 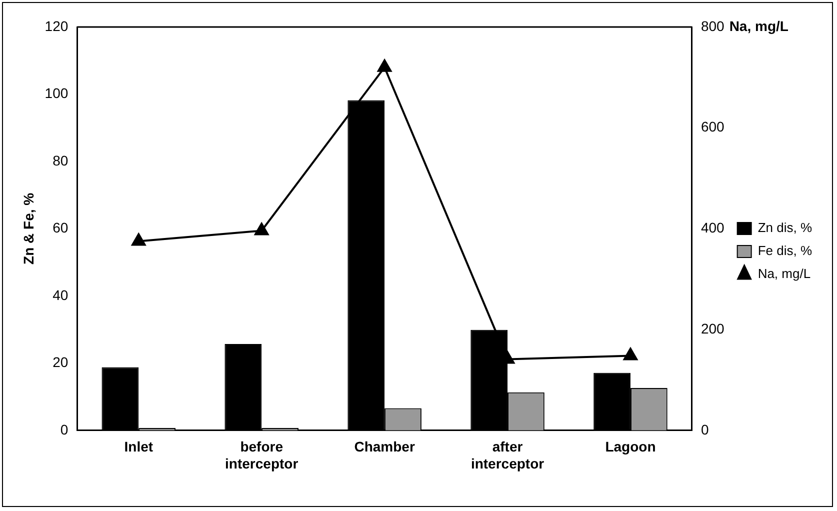 I want to click on legend-label: Fe dis, %, so click(x=785, y=250).